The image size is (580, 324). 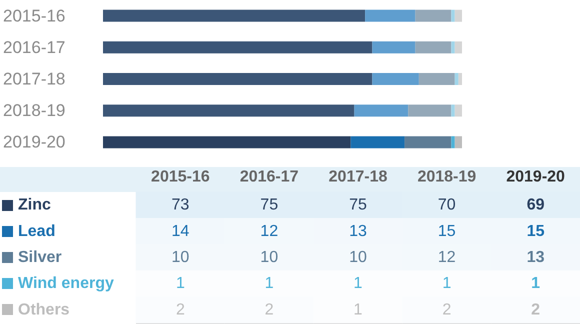 I want to click on data-label: 73, so click(x=181, y=205).